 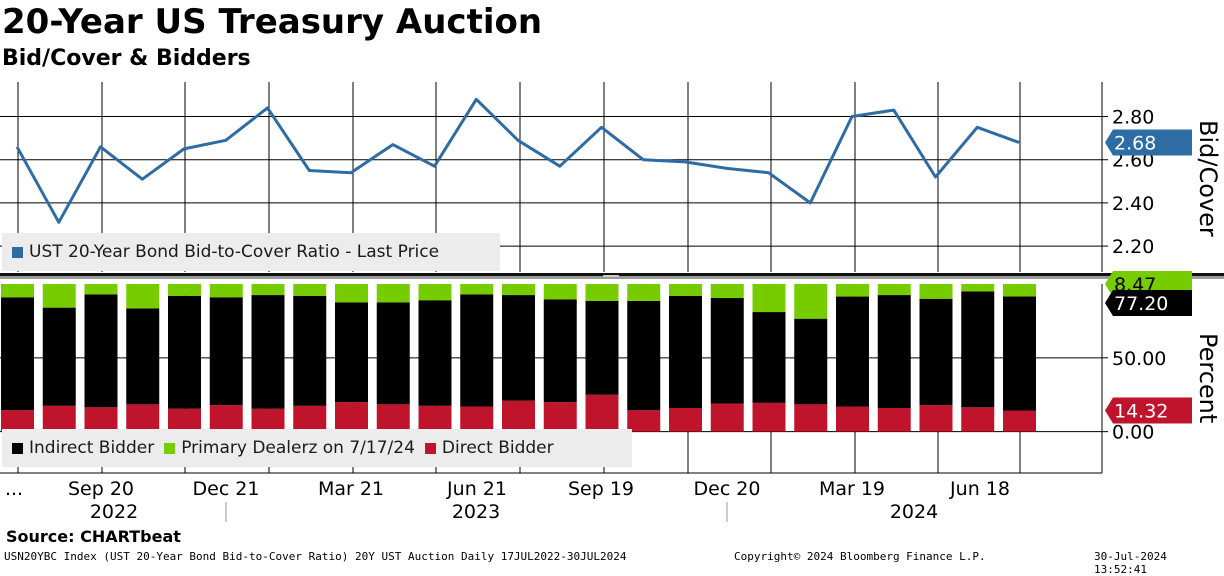 I want to click on legend-direct-label: Direct Bidder, so click(x=497, y=448).